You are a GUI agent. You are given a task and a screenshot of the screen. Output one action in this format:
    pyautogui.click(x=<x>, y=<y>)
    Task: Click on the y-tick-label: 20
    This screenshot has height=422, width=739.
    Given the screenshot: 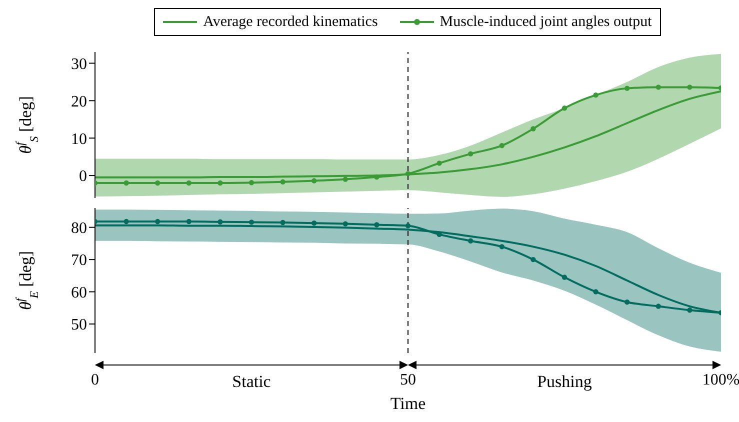 What is the action you would take?
    pyautogui.click(x=79, y=101)
    